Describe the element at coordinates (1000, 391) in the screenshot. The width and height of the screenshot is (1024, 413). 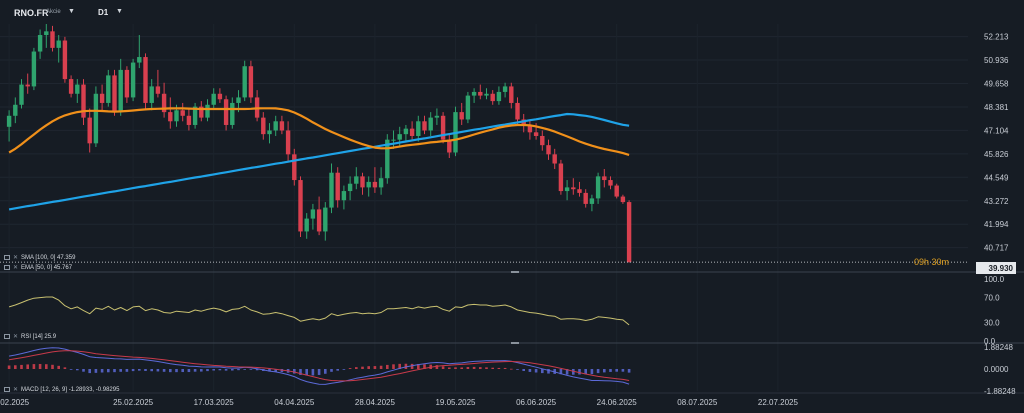
I see `macd-tick-label: -1.88248` at that location.